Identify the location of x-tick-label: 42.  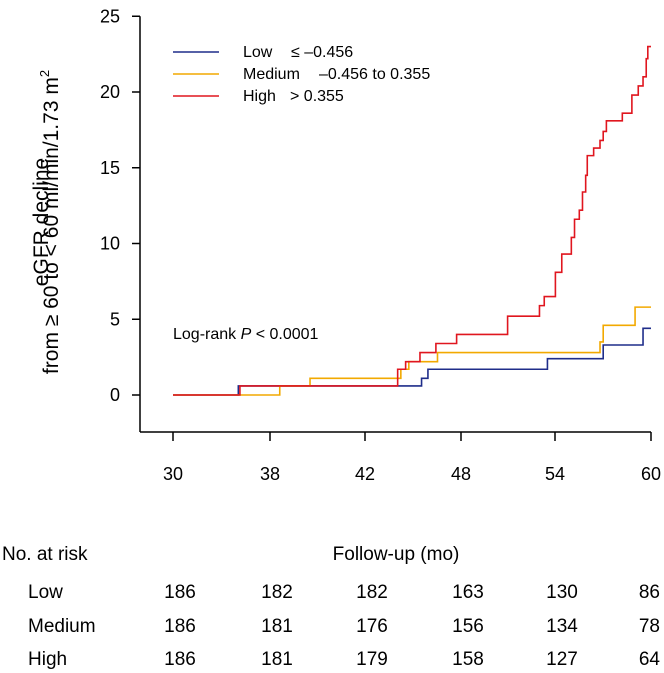
(365, 474).